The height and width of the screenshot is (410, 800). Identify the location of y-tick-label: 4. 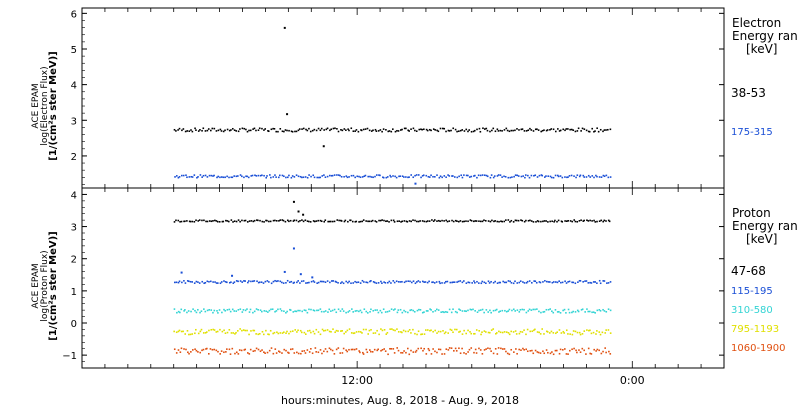
(74, 195).